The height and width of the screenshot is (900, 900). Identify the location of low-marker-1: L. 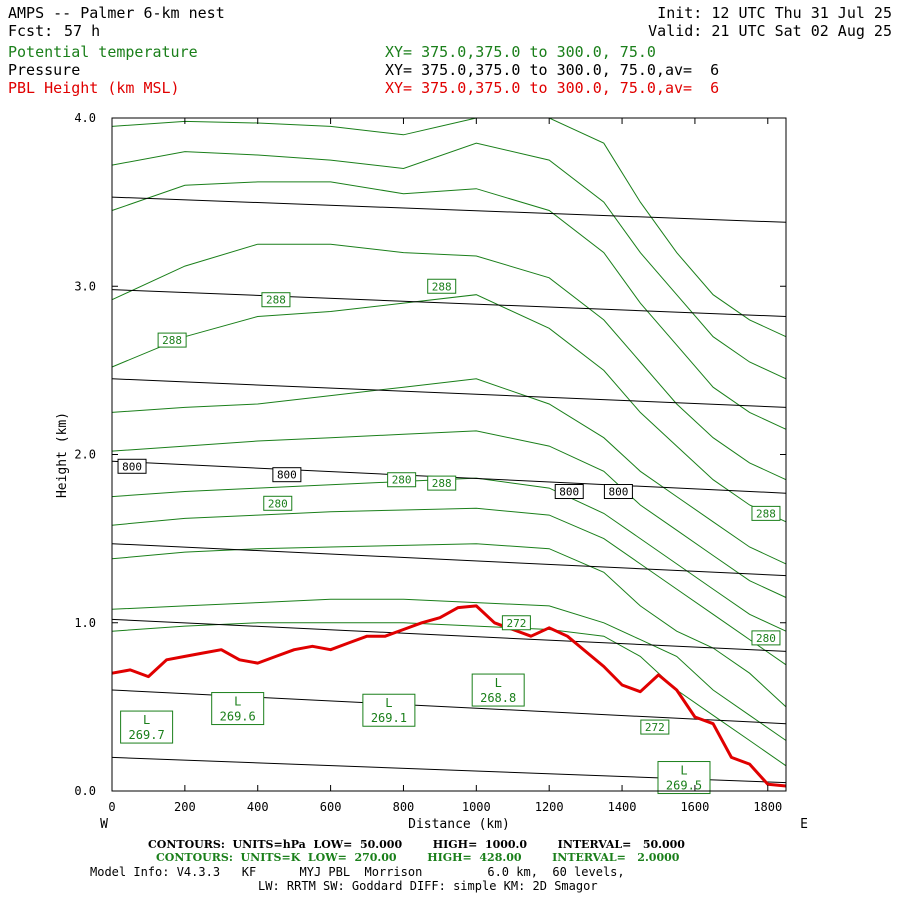
(237, 702).